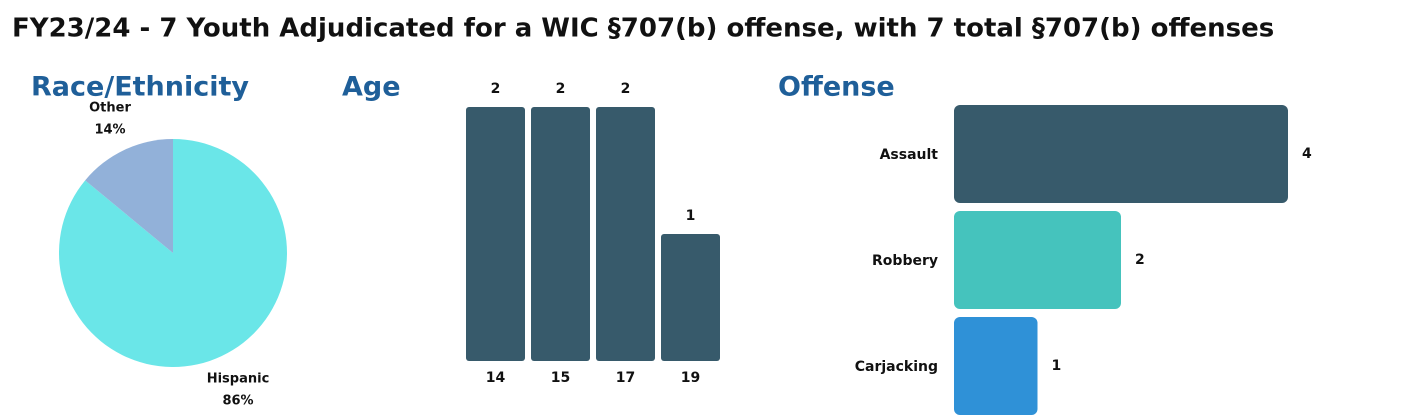 Image resolution: width=1417 pixels, height=419 pixels. I want to click on x-tick-label: 17, so click(625, 378).